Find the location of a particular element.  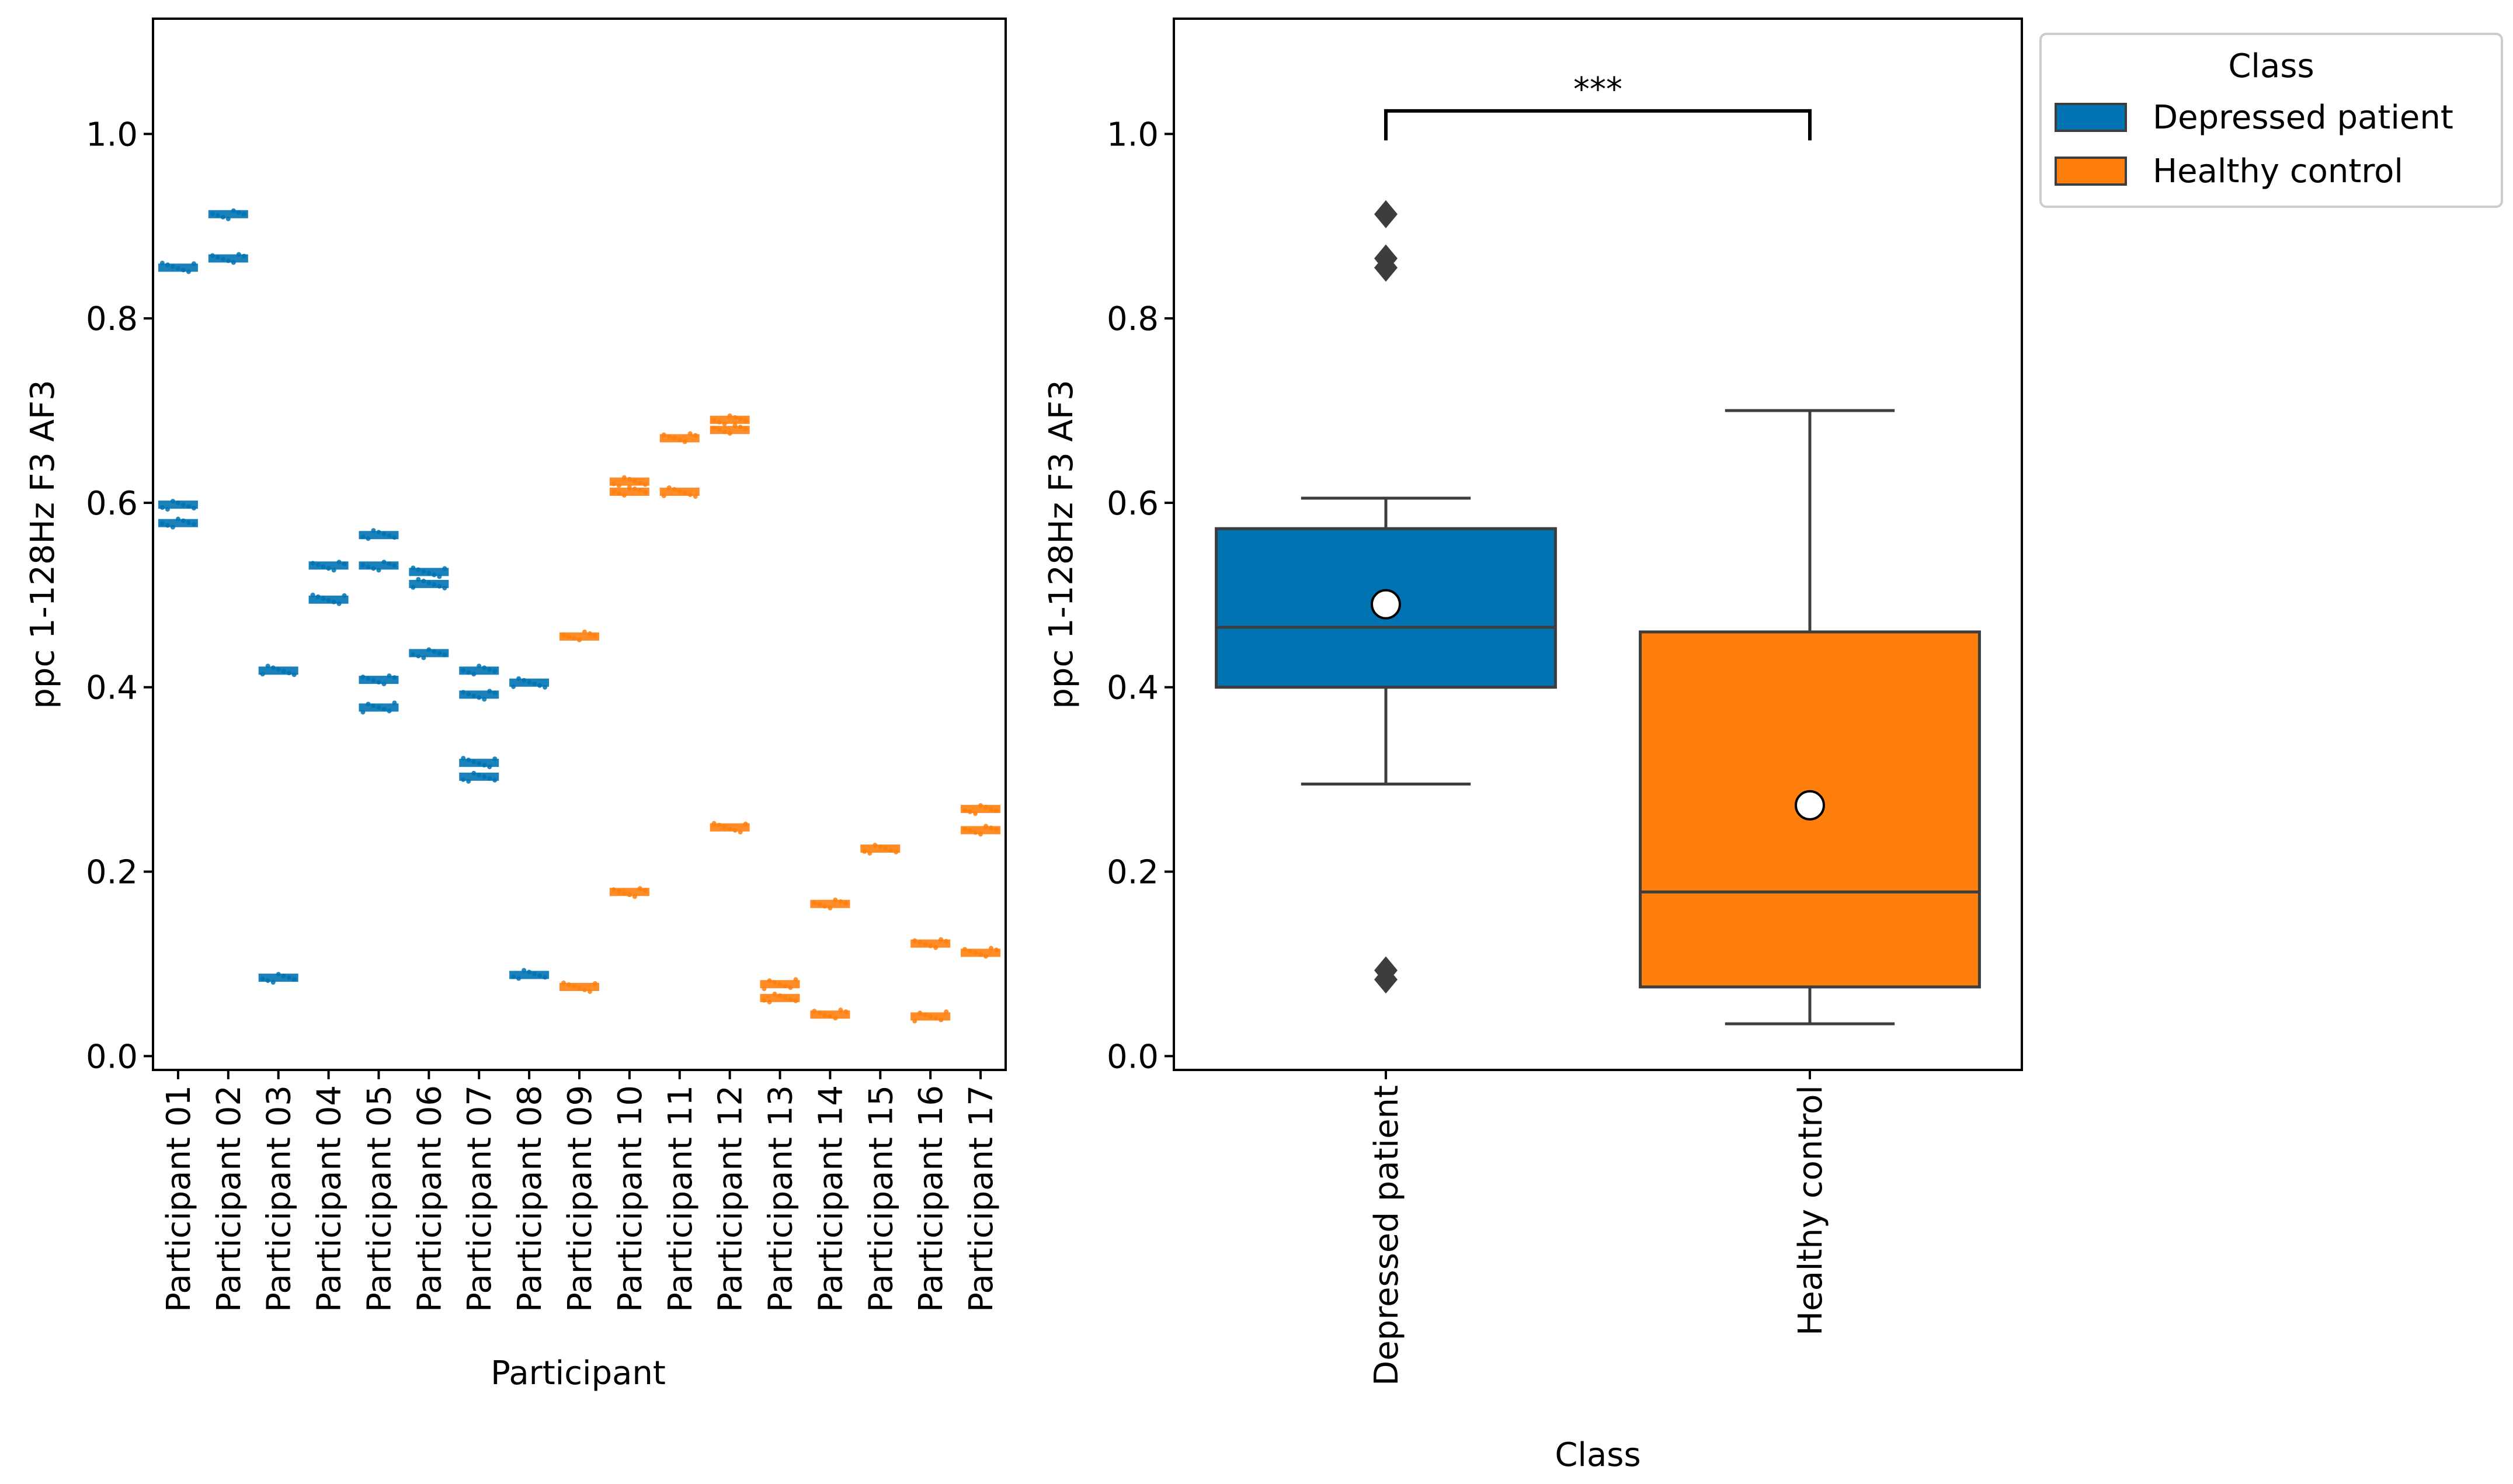

left-y-axis-label: ppc 1-128Hz F3 AF3 is located at coordinates (43, 544).